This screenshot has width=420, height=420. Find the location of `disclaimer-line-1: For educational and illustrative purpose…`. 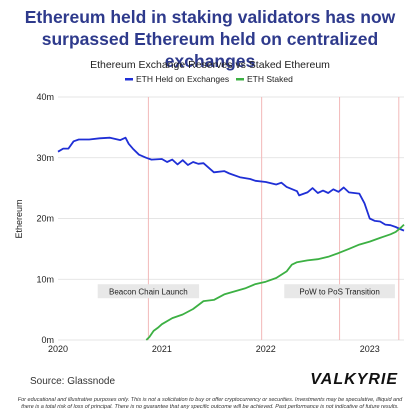

disclaimer-line-1: For educational and illustrative purpose… is located at coordinates (210, 400).